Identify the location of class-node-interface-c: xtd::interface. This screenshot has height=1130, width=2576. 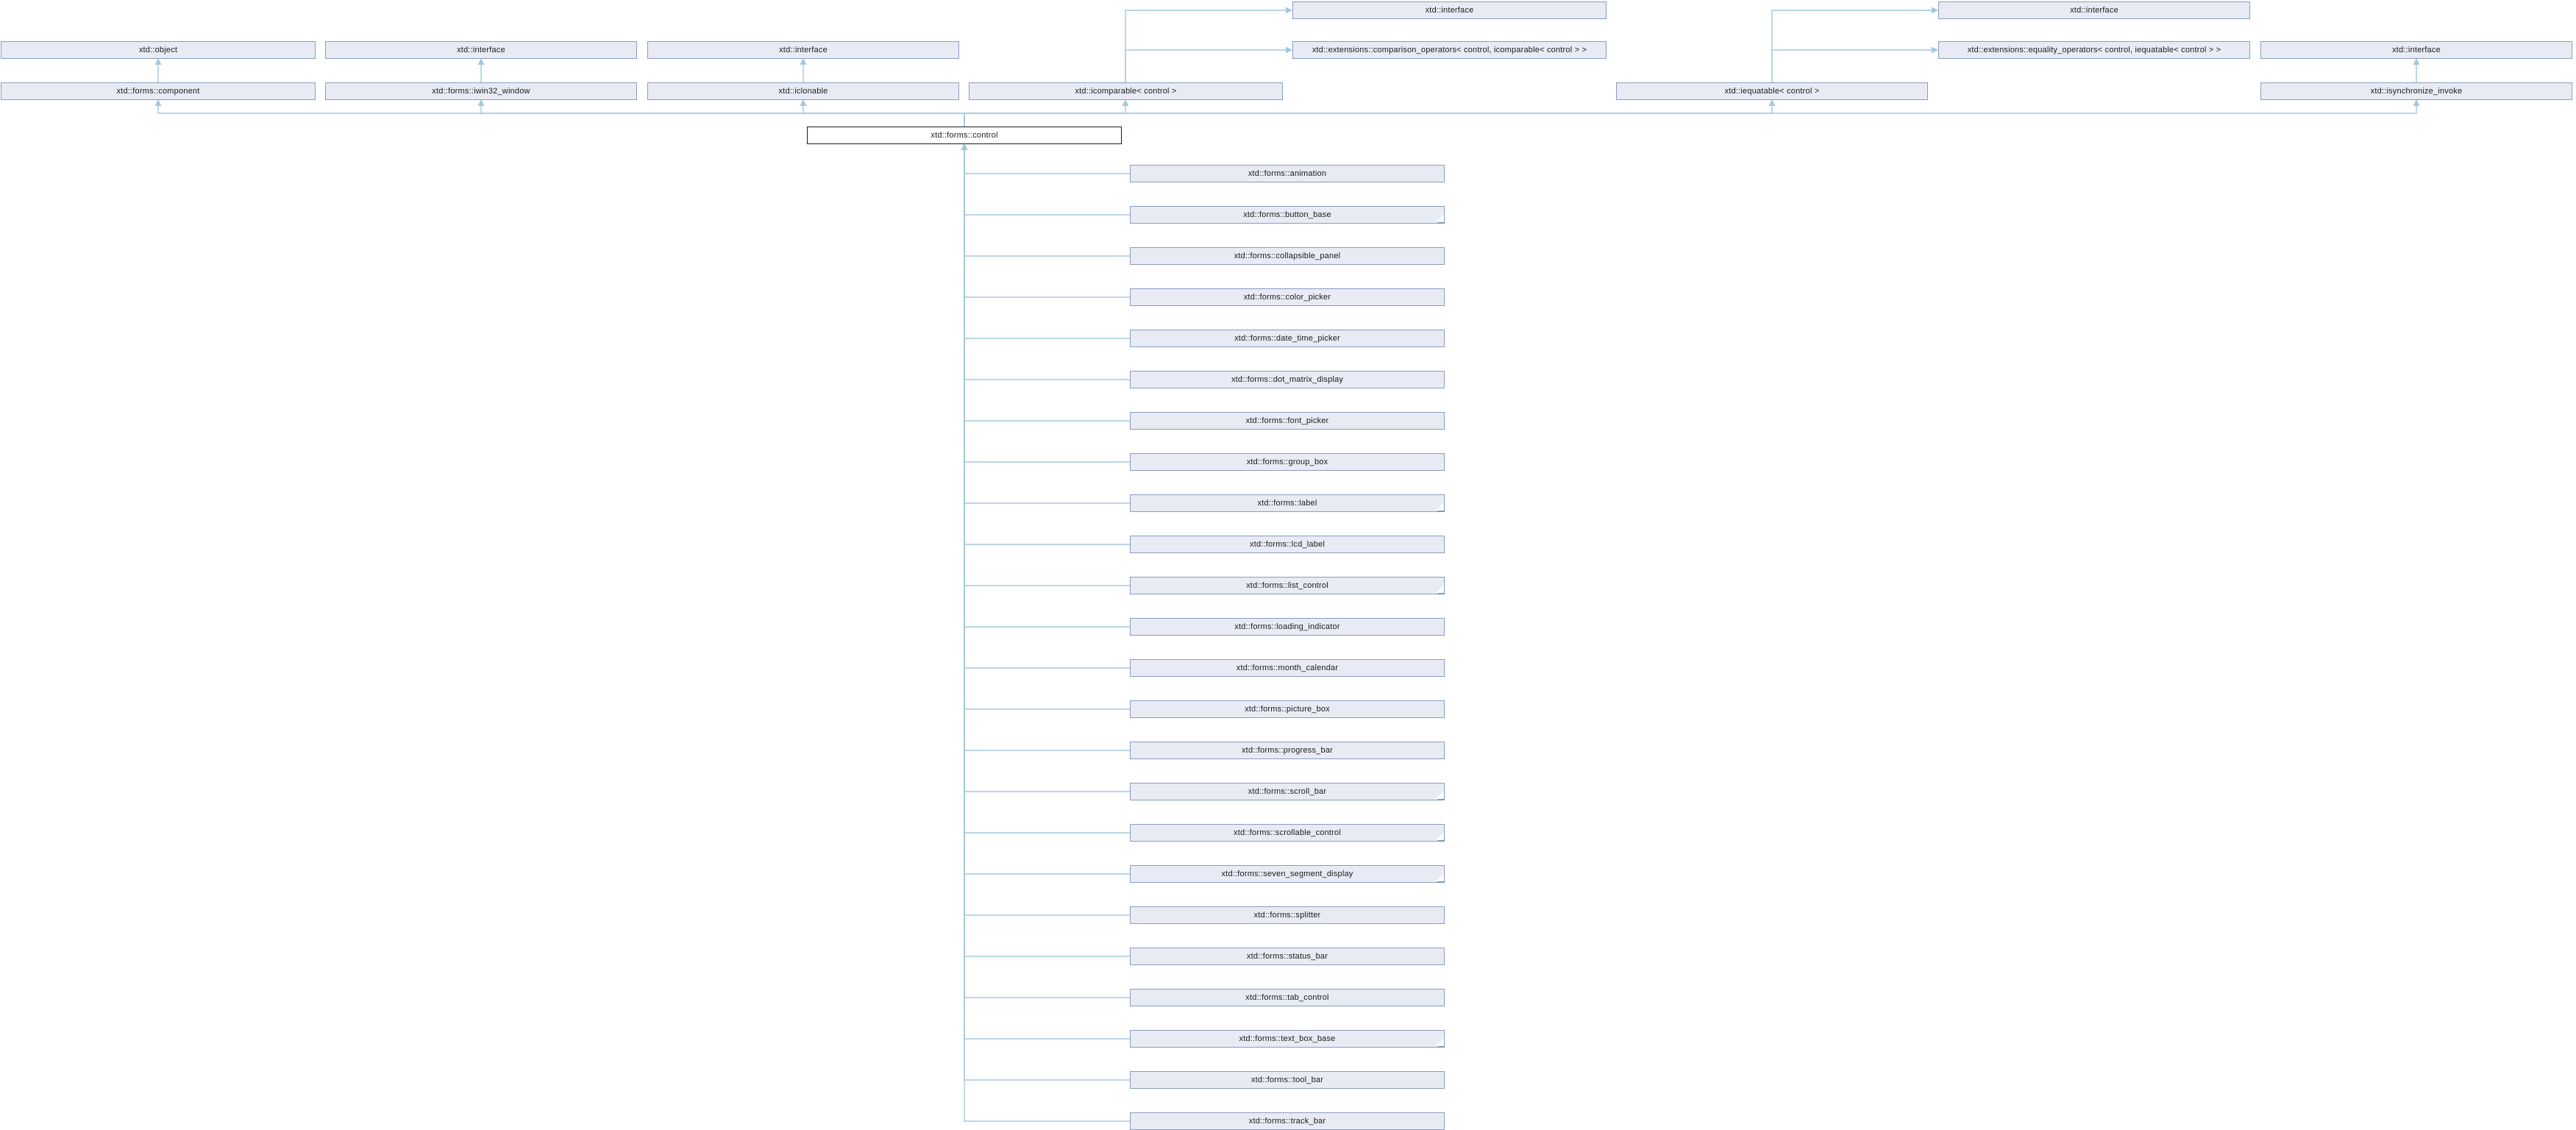
(481, 50).